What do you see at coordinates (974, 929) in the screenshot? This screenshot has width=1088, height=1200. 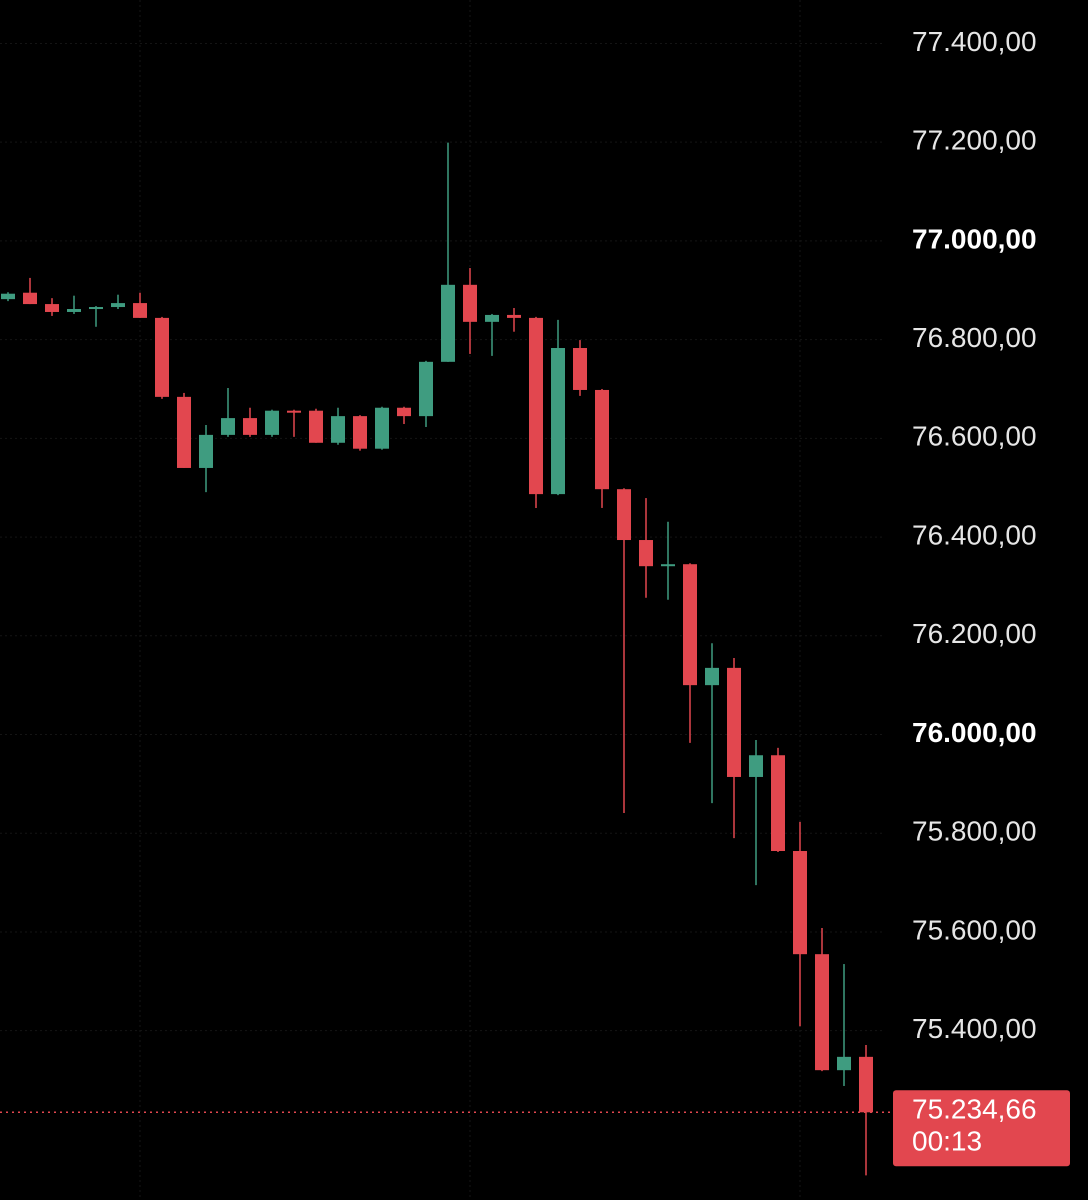 I see `y-tick-label: 75.600,00` at bounding box center [974, 929].